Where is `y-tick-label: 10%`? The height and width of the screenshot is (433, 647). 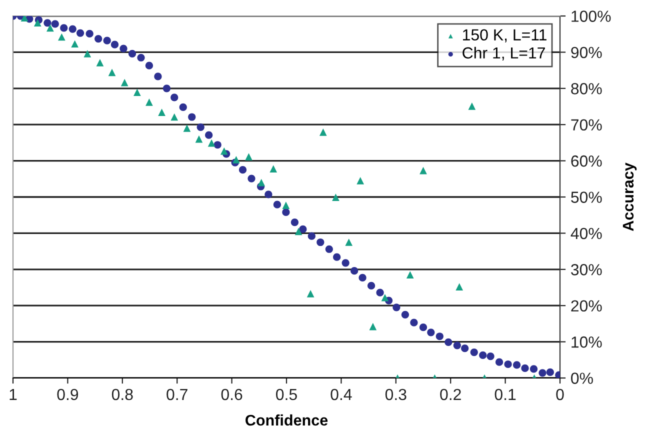
y-tick-label: 10% is located at coordinates (587, 342).